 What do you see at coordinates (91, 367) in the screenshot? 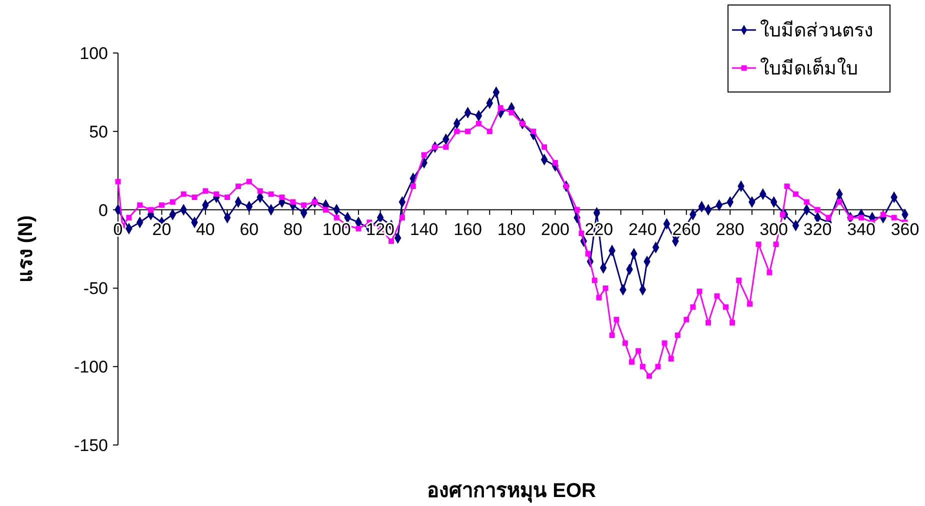
I see `y-tick-label: -100` at bounding box center [91, 367].